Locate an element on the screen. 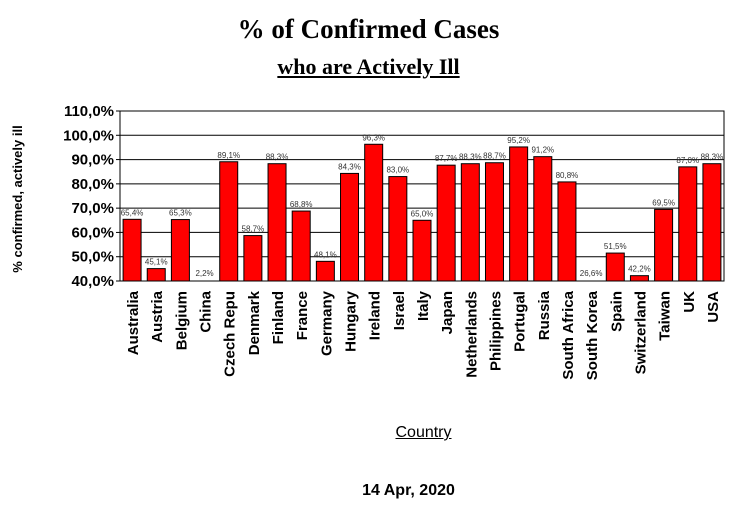 The width and height of the screenshot is (737, 515). value-label: 48,1% is located at coordinates (325, 254).